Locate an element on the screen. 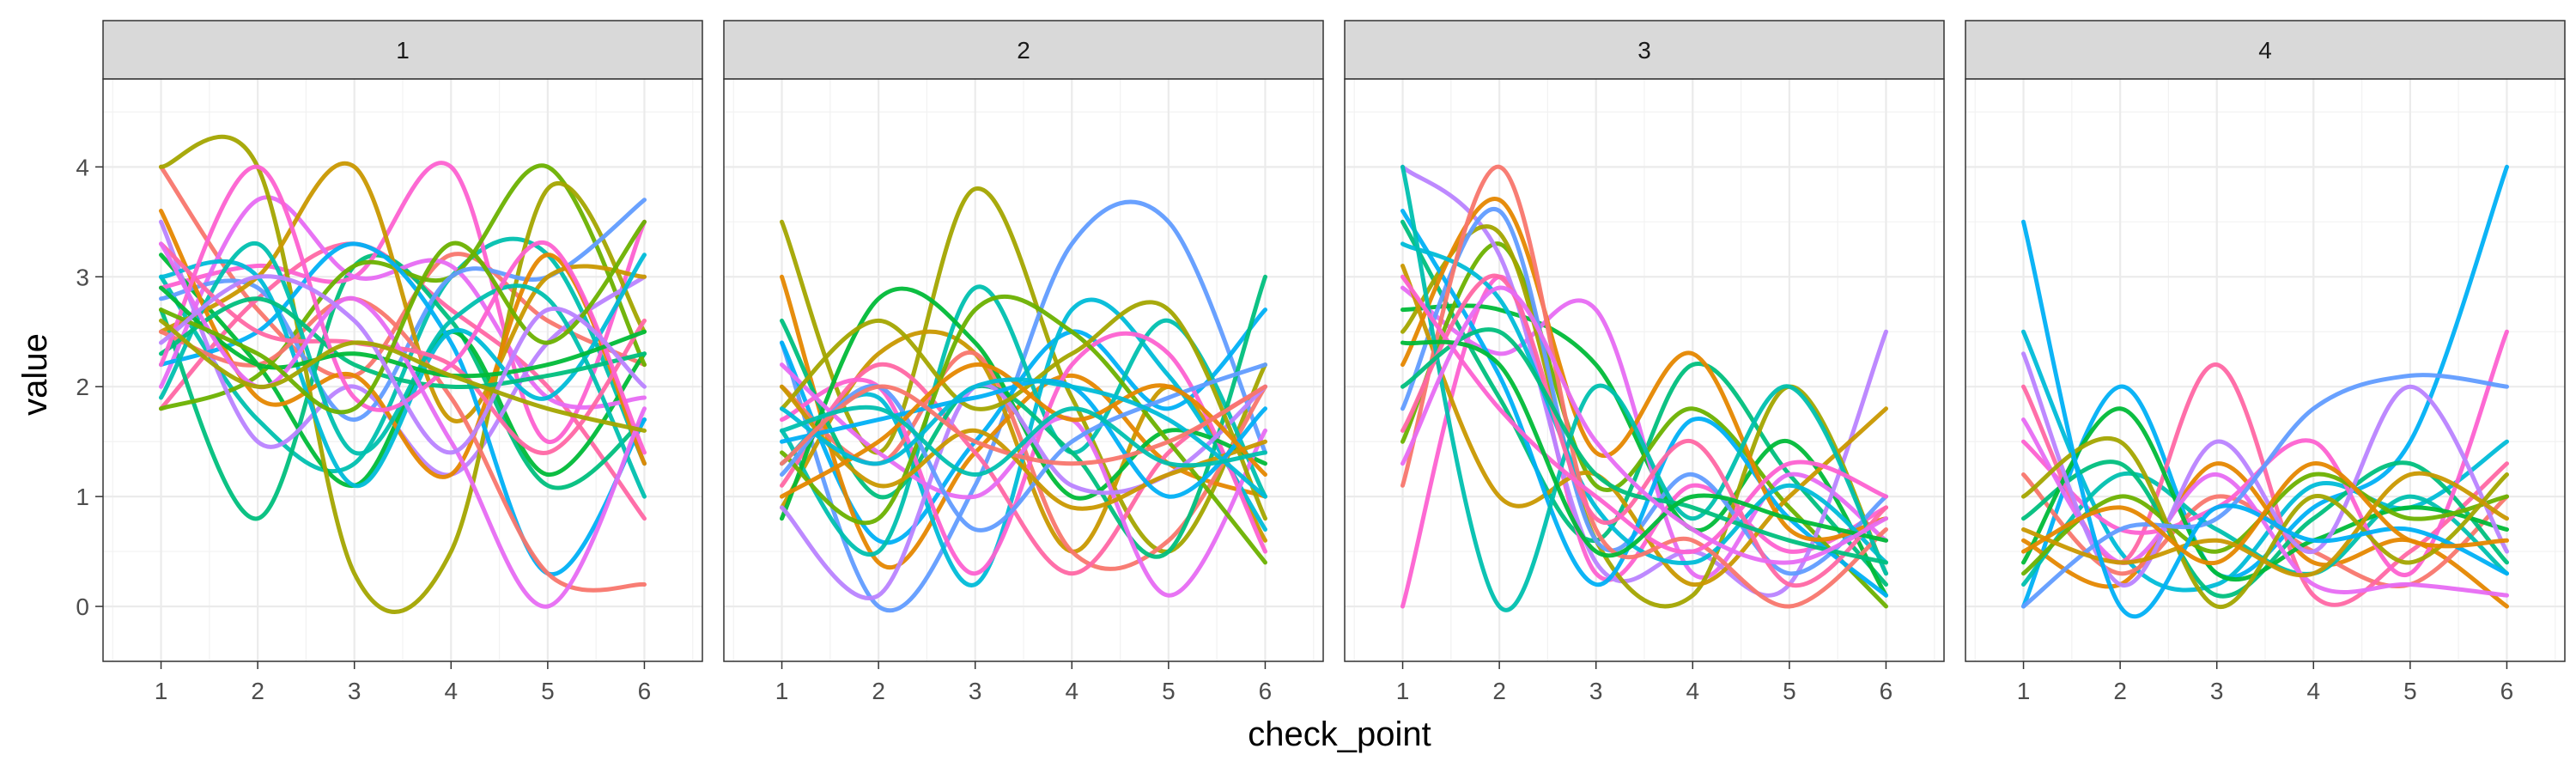 Image resolution: width=2576 pixels, height=773 pixels. y-axis-title: value is located at coordinates (35, 374).